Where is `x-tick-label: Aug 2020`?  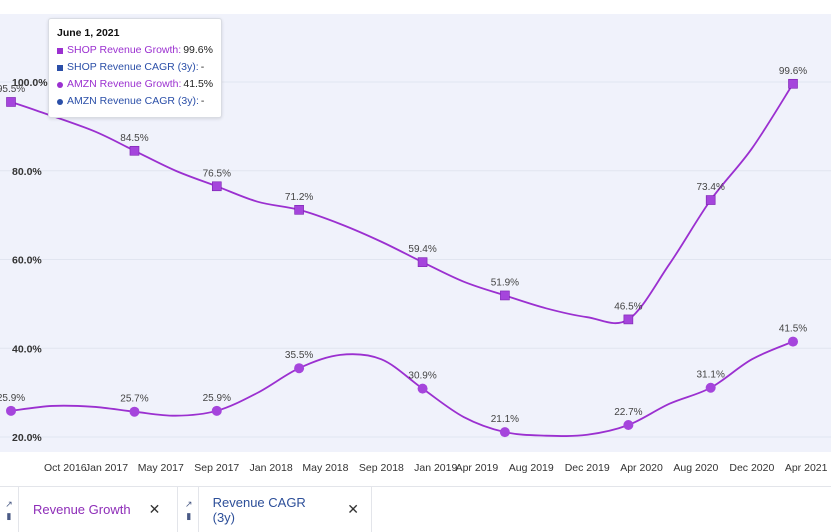 x-tick-label: Aug 2020 is located at coordinates (695, 468).